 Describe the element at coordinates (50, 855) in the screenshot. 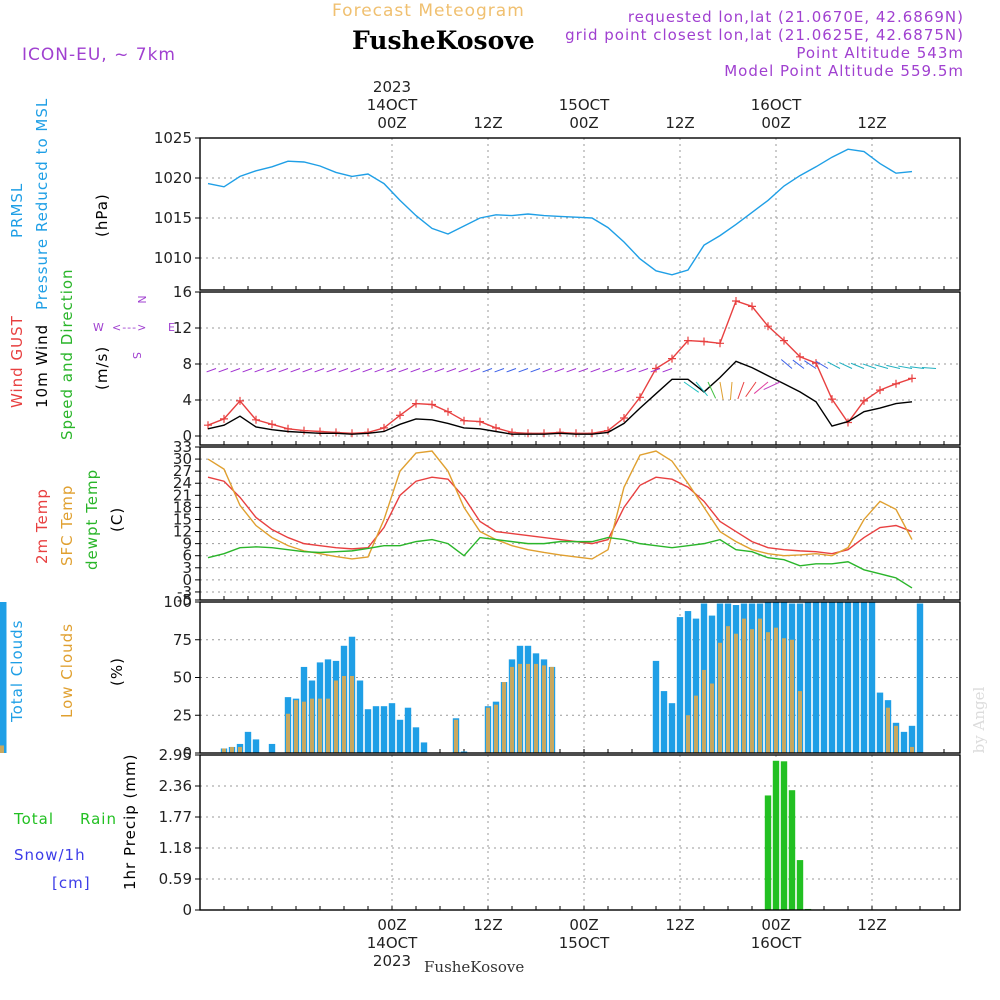

I see `snow-label: Snow/1h` at that location.